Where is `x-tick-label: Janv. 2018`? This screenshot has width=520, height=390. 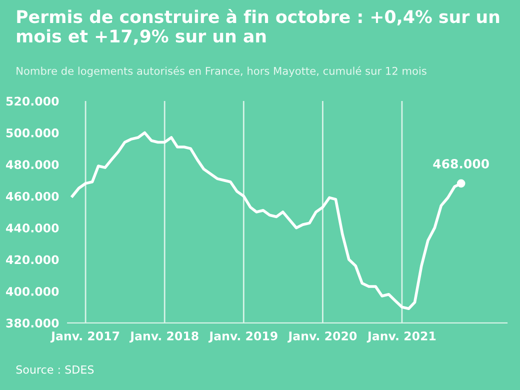 x-tick-label: Janv. 2018 is located at coordinates (163, 337).